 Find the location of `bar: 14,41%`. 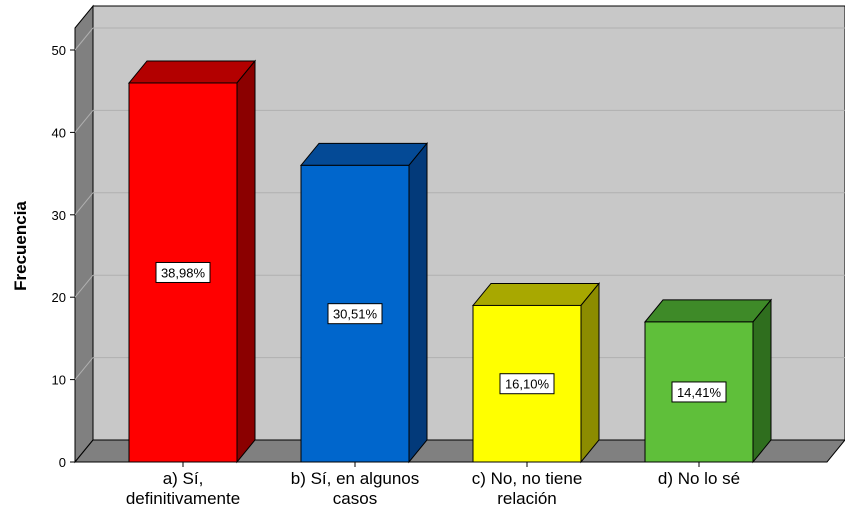

bar: 14,41% is located at coordinates (708, 381).